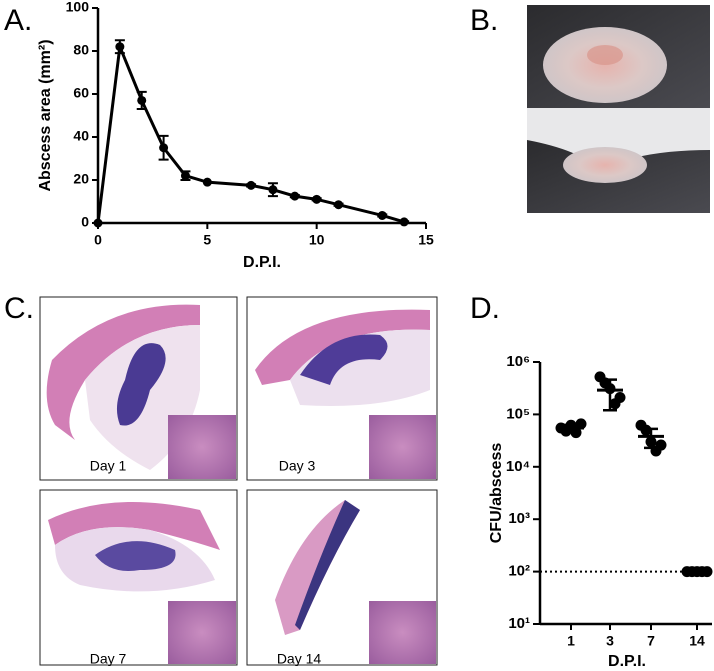  Describe the element at coordinates (518, 361) in the screenshot. I see `y-tick-label: 10⁶` at that location.